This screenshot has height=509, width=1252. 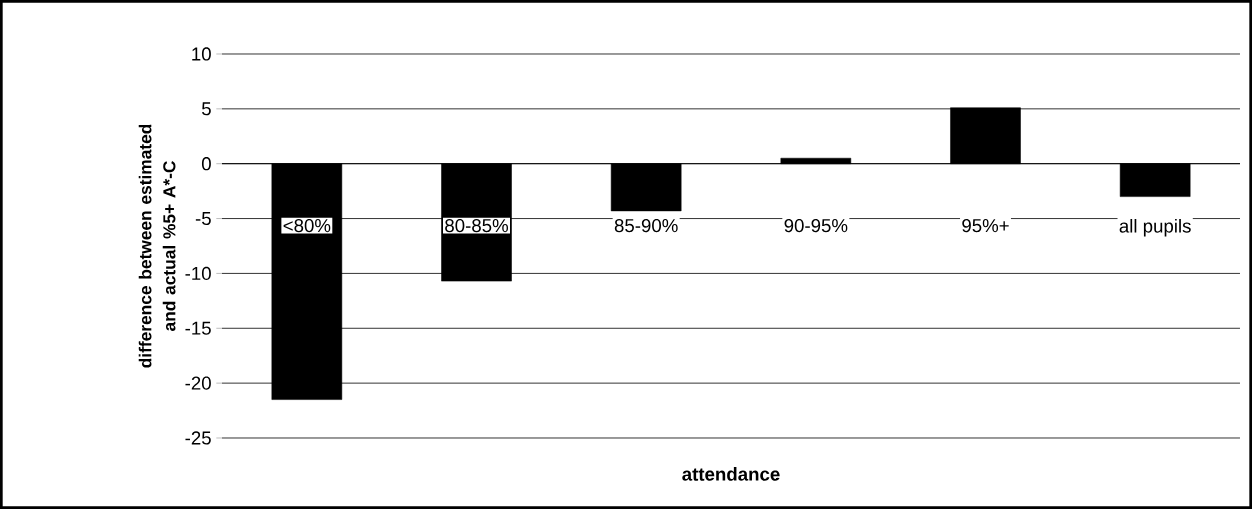 What do you see at coordinates (476, 225) in the screenshot?
I see `x-tick-label: 80-85%` at bounding box center [476, 225].